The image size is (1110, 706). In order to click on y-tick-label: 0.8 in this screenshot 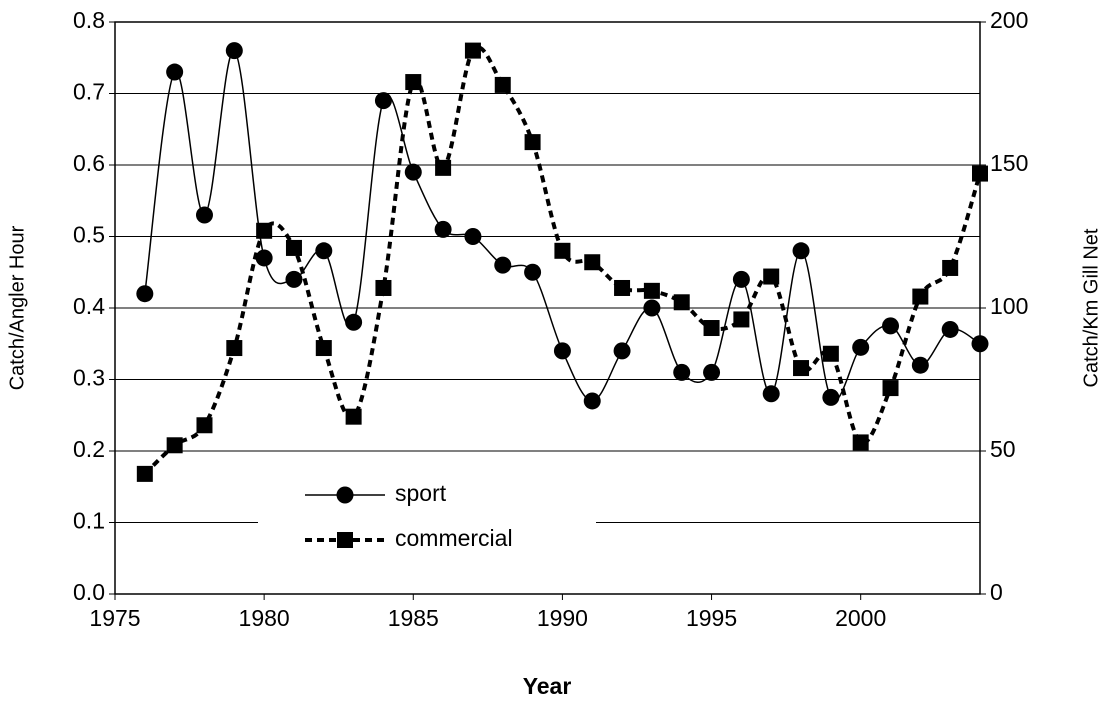, I will do `click(89, 20)`.